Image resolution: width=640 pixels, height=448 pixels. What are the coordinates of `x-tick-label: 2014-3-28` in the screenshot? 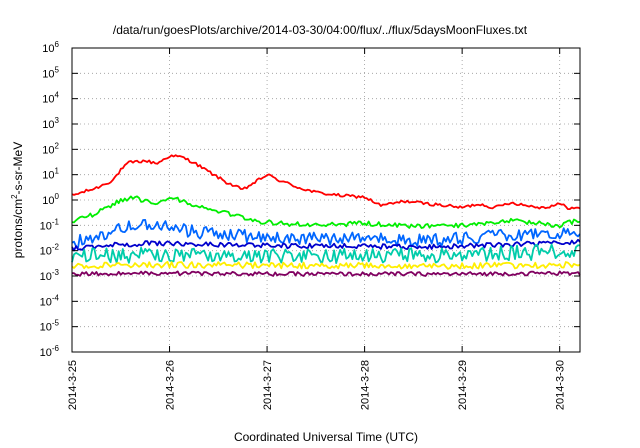 It's located at (366, 385).